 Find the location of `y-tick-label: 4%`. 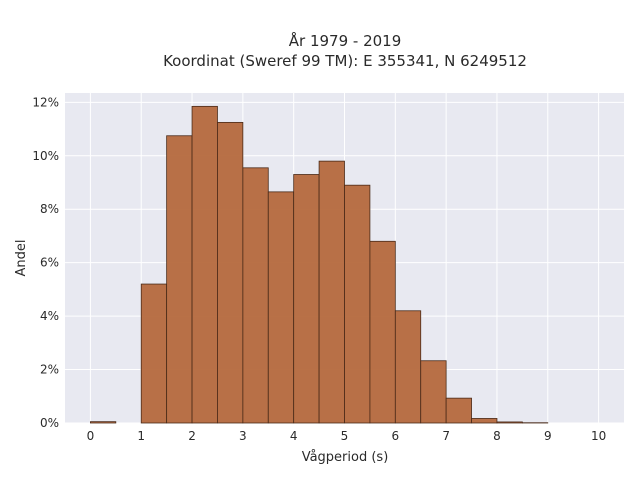

y-tick-label: 4% is located at coordinates (49, 316).